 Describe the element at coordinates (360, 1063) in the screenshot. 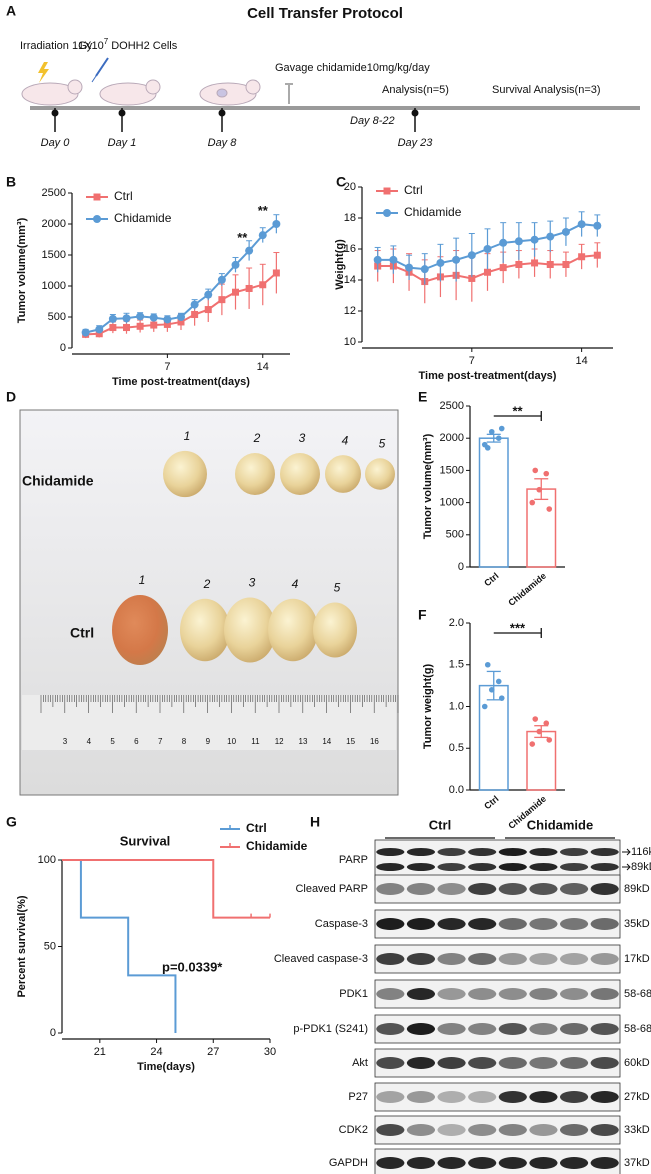

I see `row-label: Akt` at that location.